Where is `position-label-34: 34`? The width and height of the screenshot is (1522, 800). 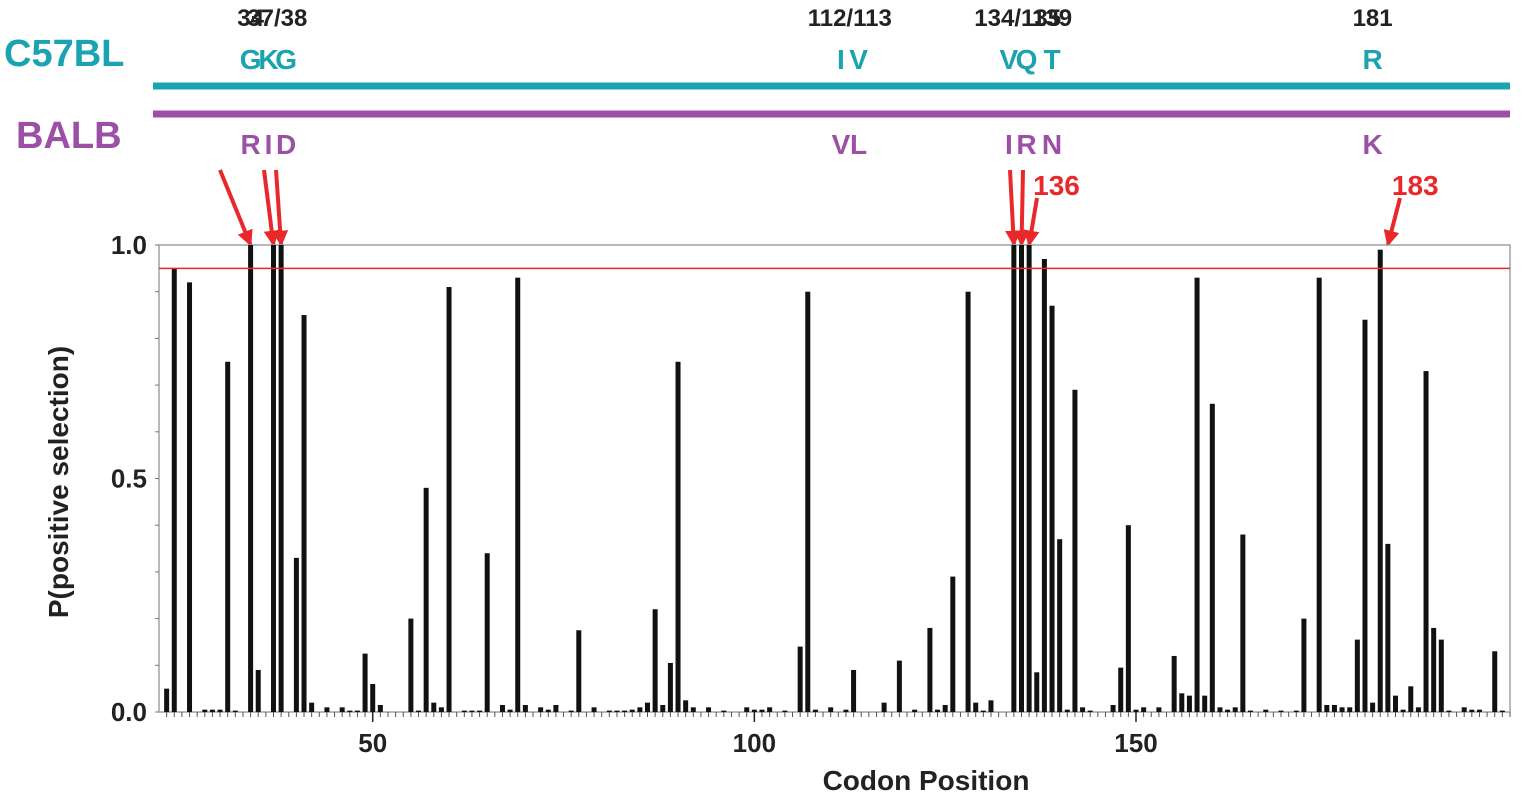 position-label-34: 34 is located at coordinates (250, 18).